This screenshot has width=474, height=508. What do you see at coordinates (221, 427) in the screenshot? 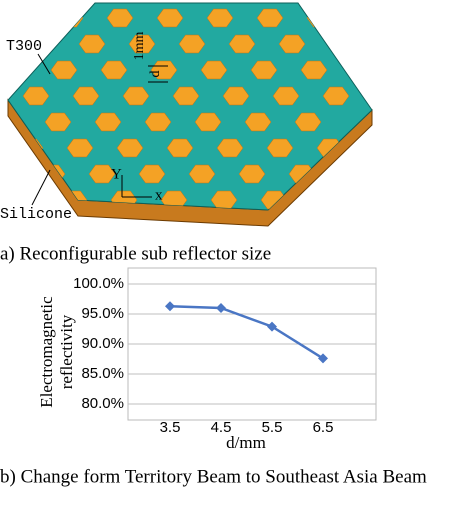
I see `x-tick-label: 4.5` at bounding box center [221, 427].